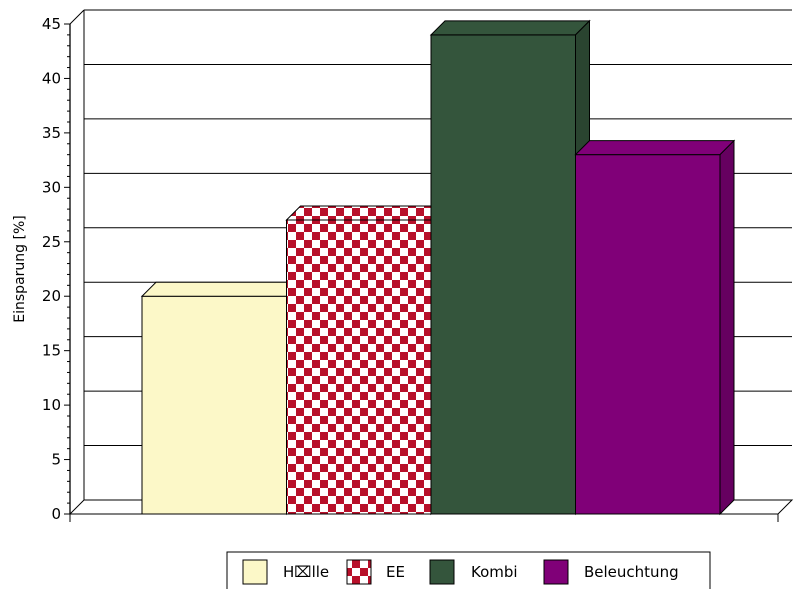 The image size is (794, 589). I want to click on y-tick-label-1: 5, so click(56, 460).